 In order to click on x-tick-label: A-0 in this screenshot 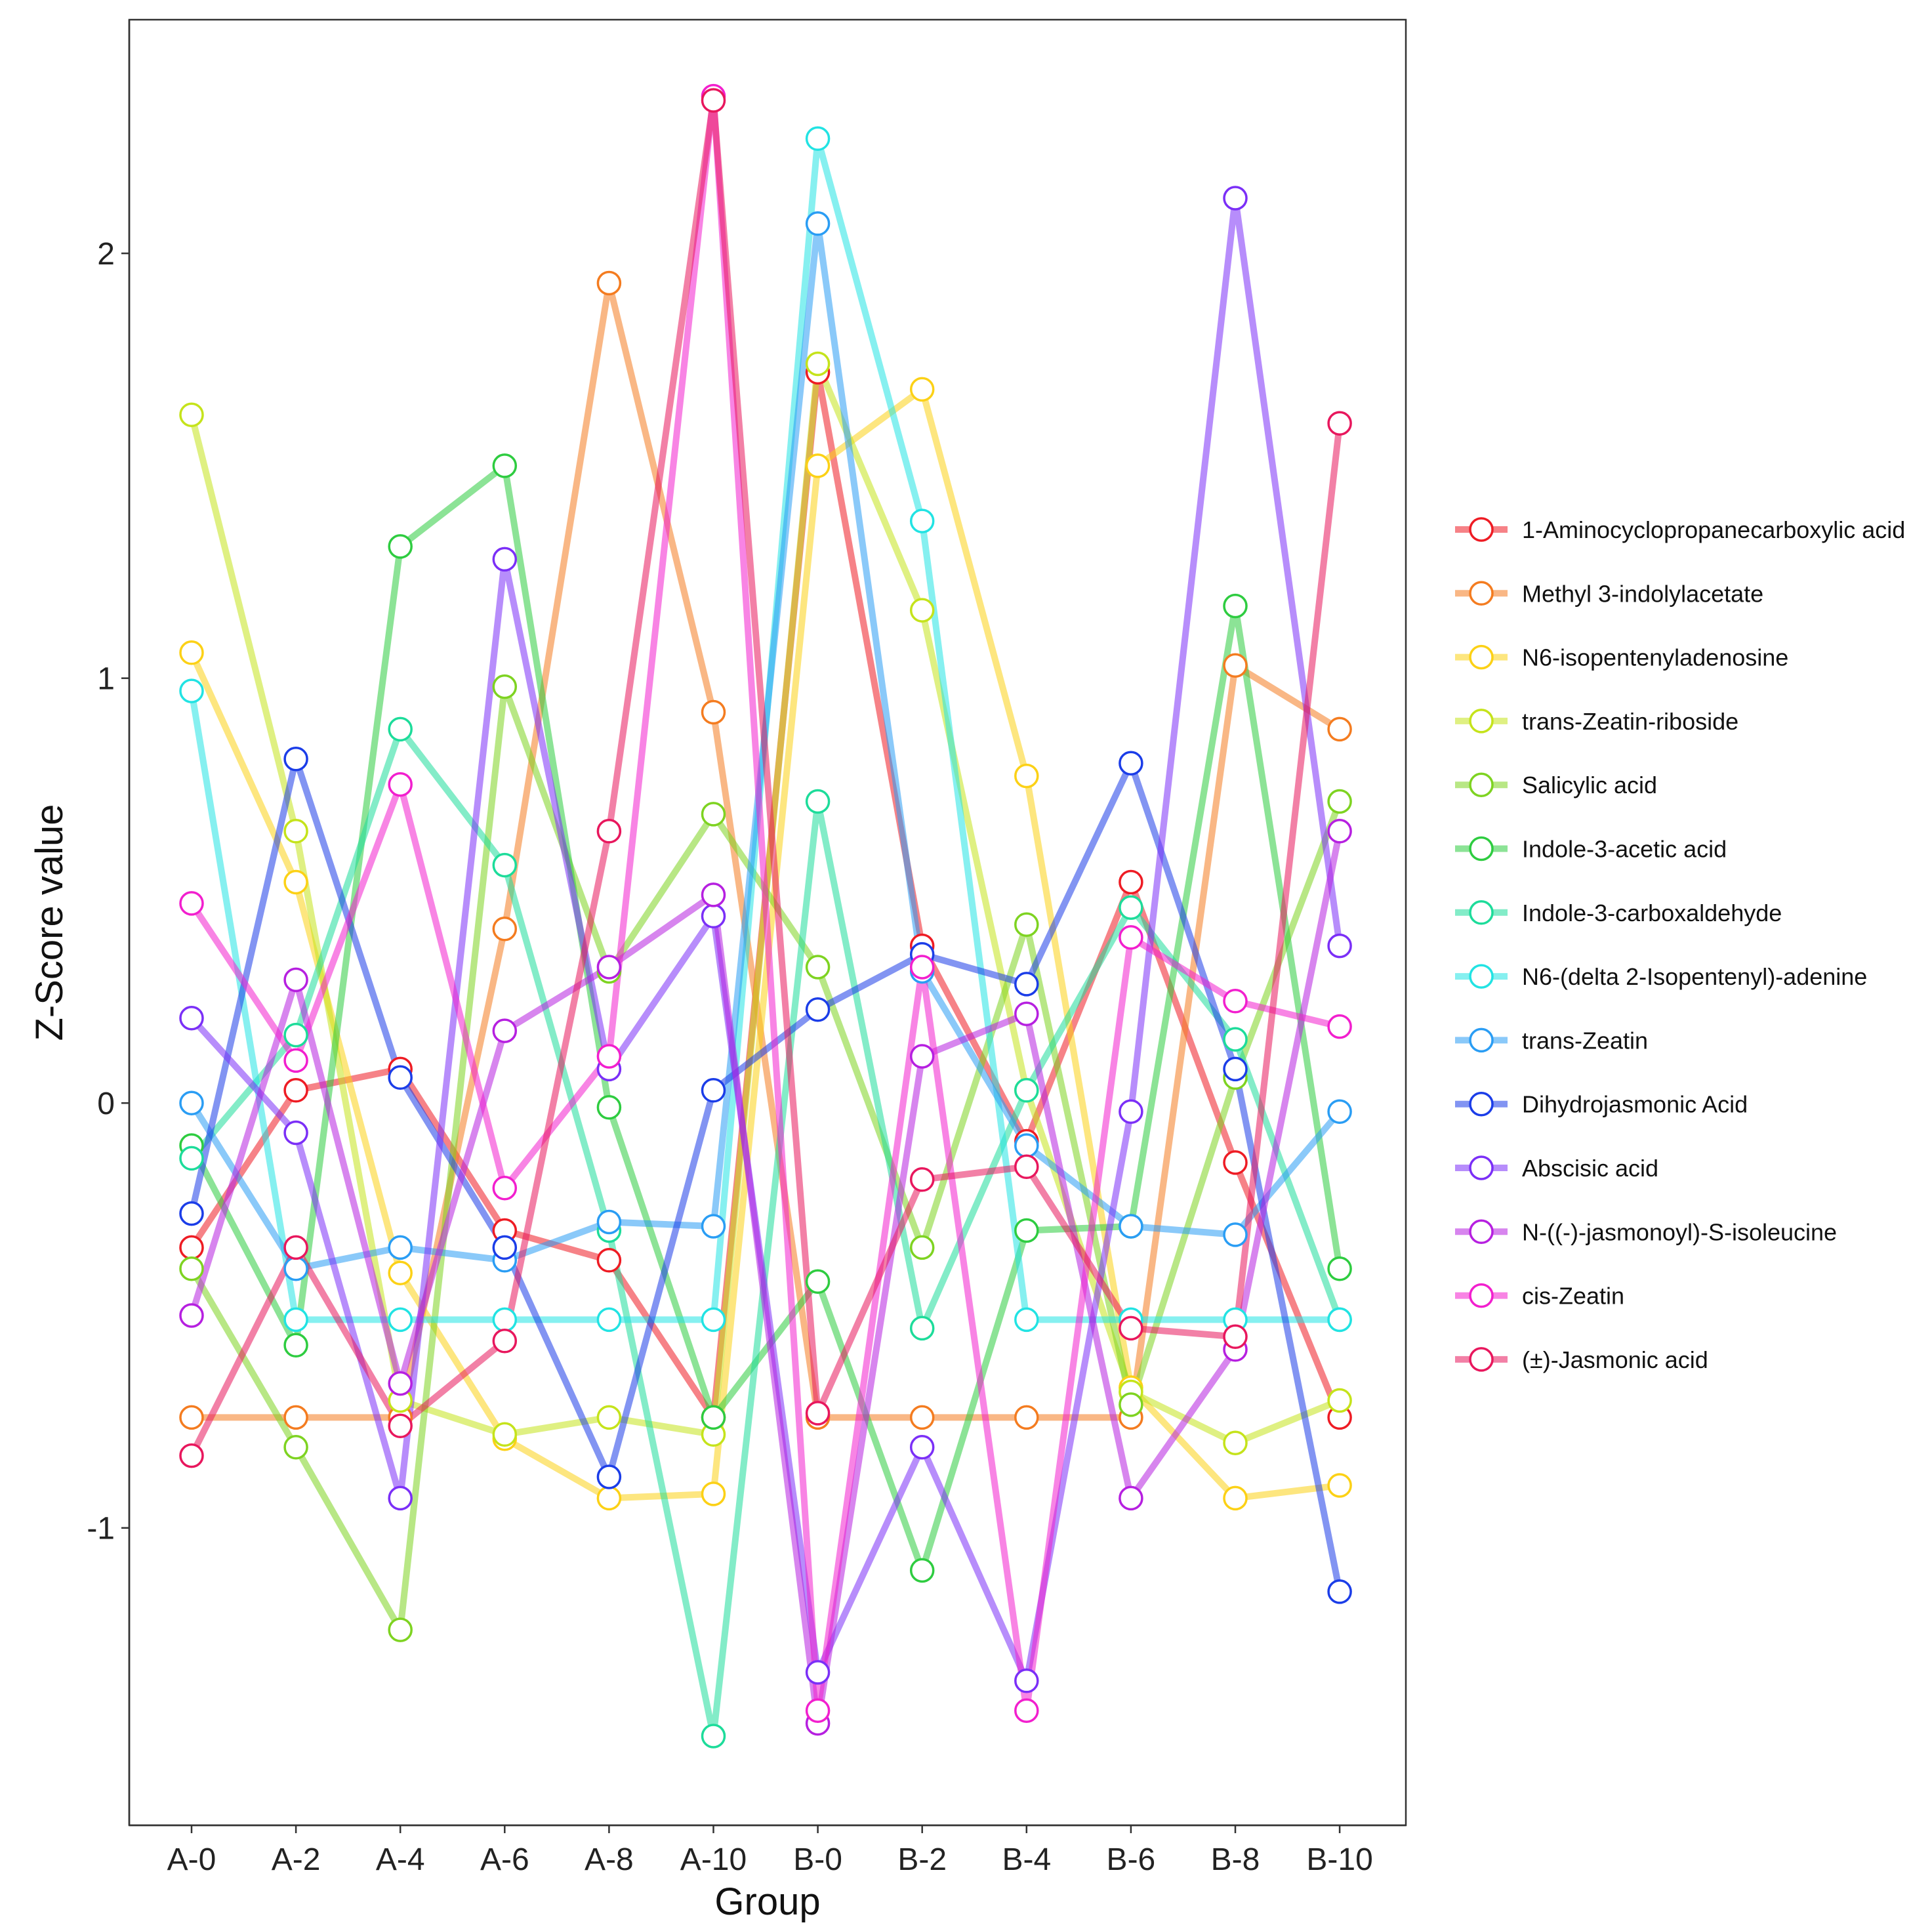, I will do `click(191, 1859)`.